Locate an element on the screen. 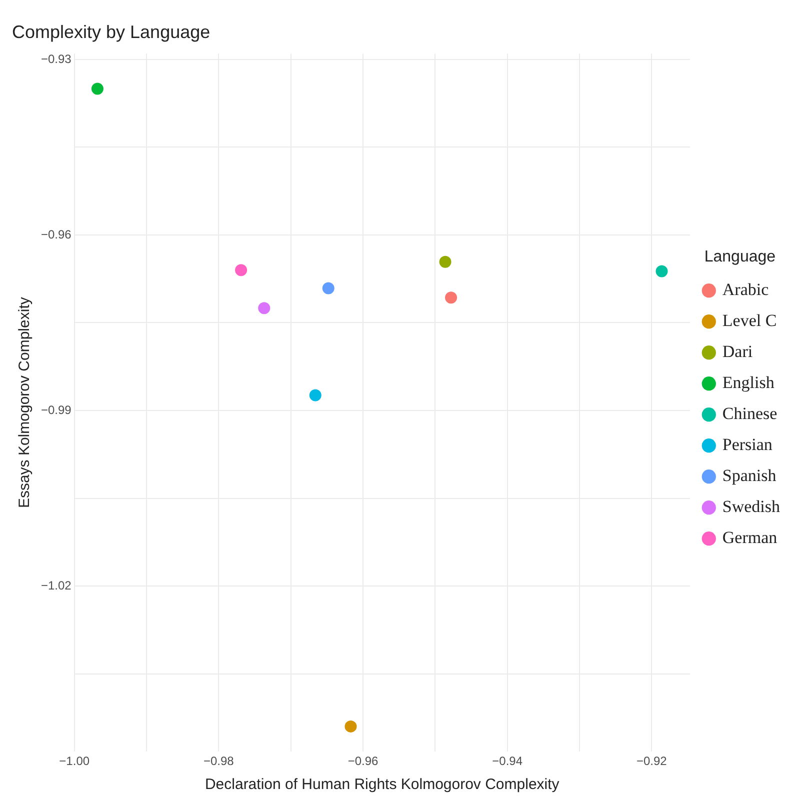  x-tick-label: −0.96 is located at coordinates (363, 761).